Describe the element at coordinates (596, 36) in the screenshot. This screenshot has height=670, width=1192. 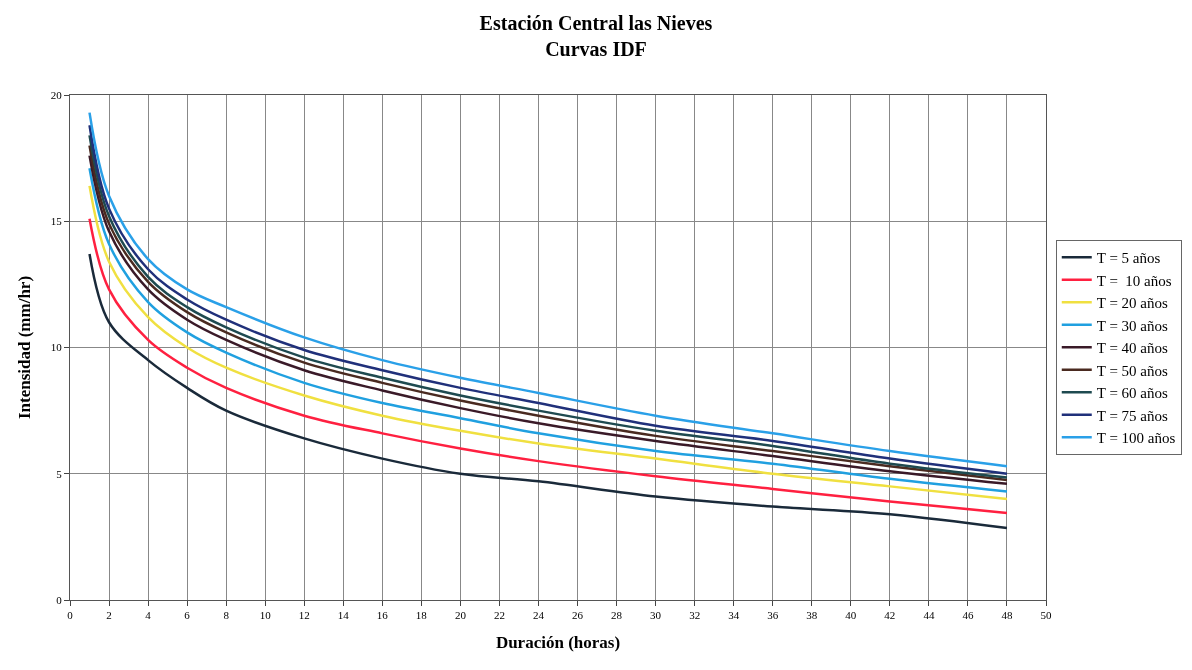
I see `chart-title: Estación Central las Nieves Curvas IDF` at that location.